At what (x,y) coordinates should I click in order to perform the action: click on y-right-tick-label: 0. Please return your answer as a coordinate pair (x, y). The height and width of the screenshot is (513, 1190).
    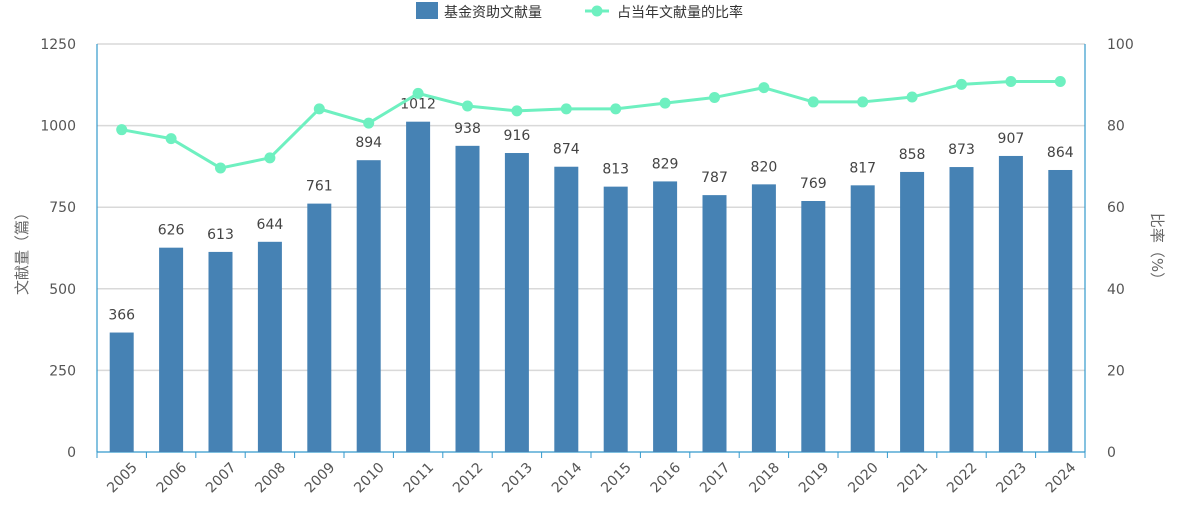
    Looking at the image, I should click on (1111, 453).